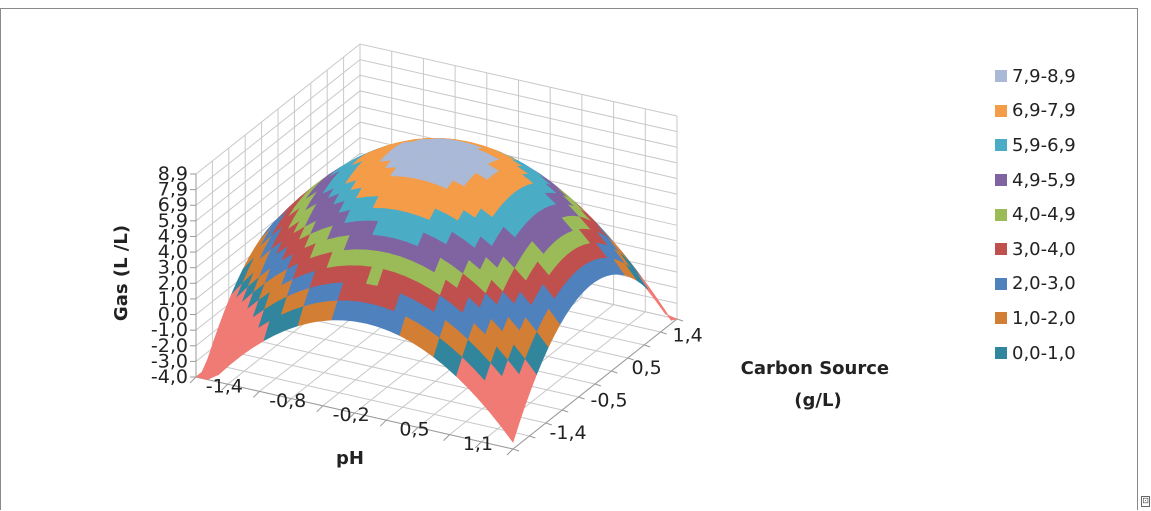 This screenshot has width=1151, height=511. I want to click on legend-label: 7,9-8,9, so click(1044, 76).